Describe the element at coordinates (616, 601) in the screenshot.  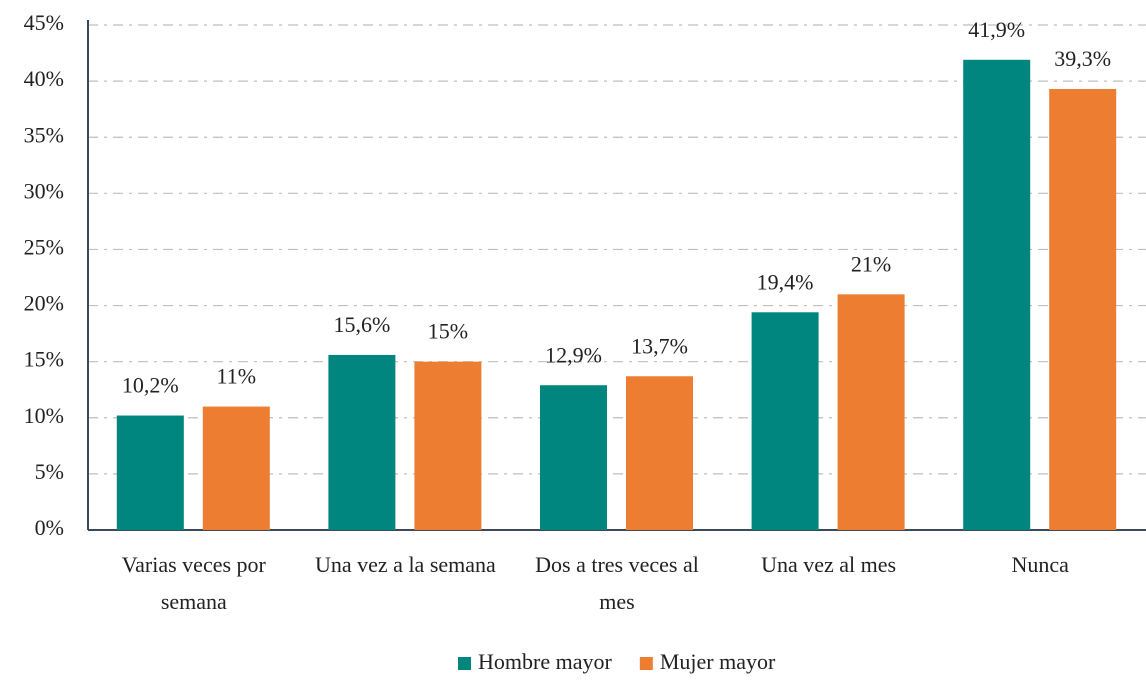
I see `tick-line: mes` at that location.